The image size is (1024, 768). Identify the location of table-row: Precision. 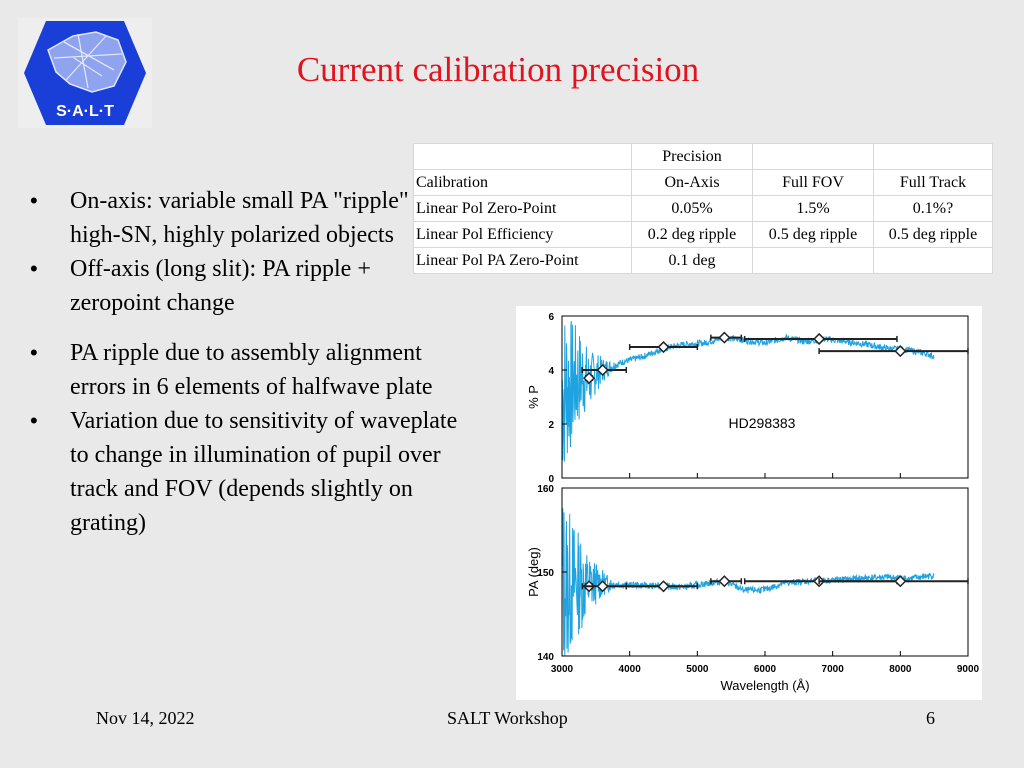
(703, 156).